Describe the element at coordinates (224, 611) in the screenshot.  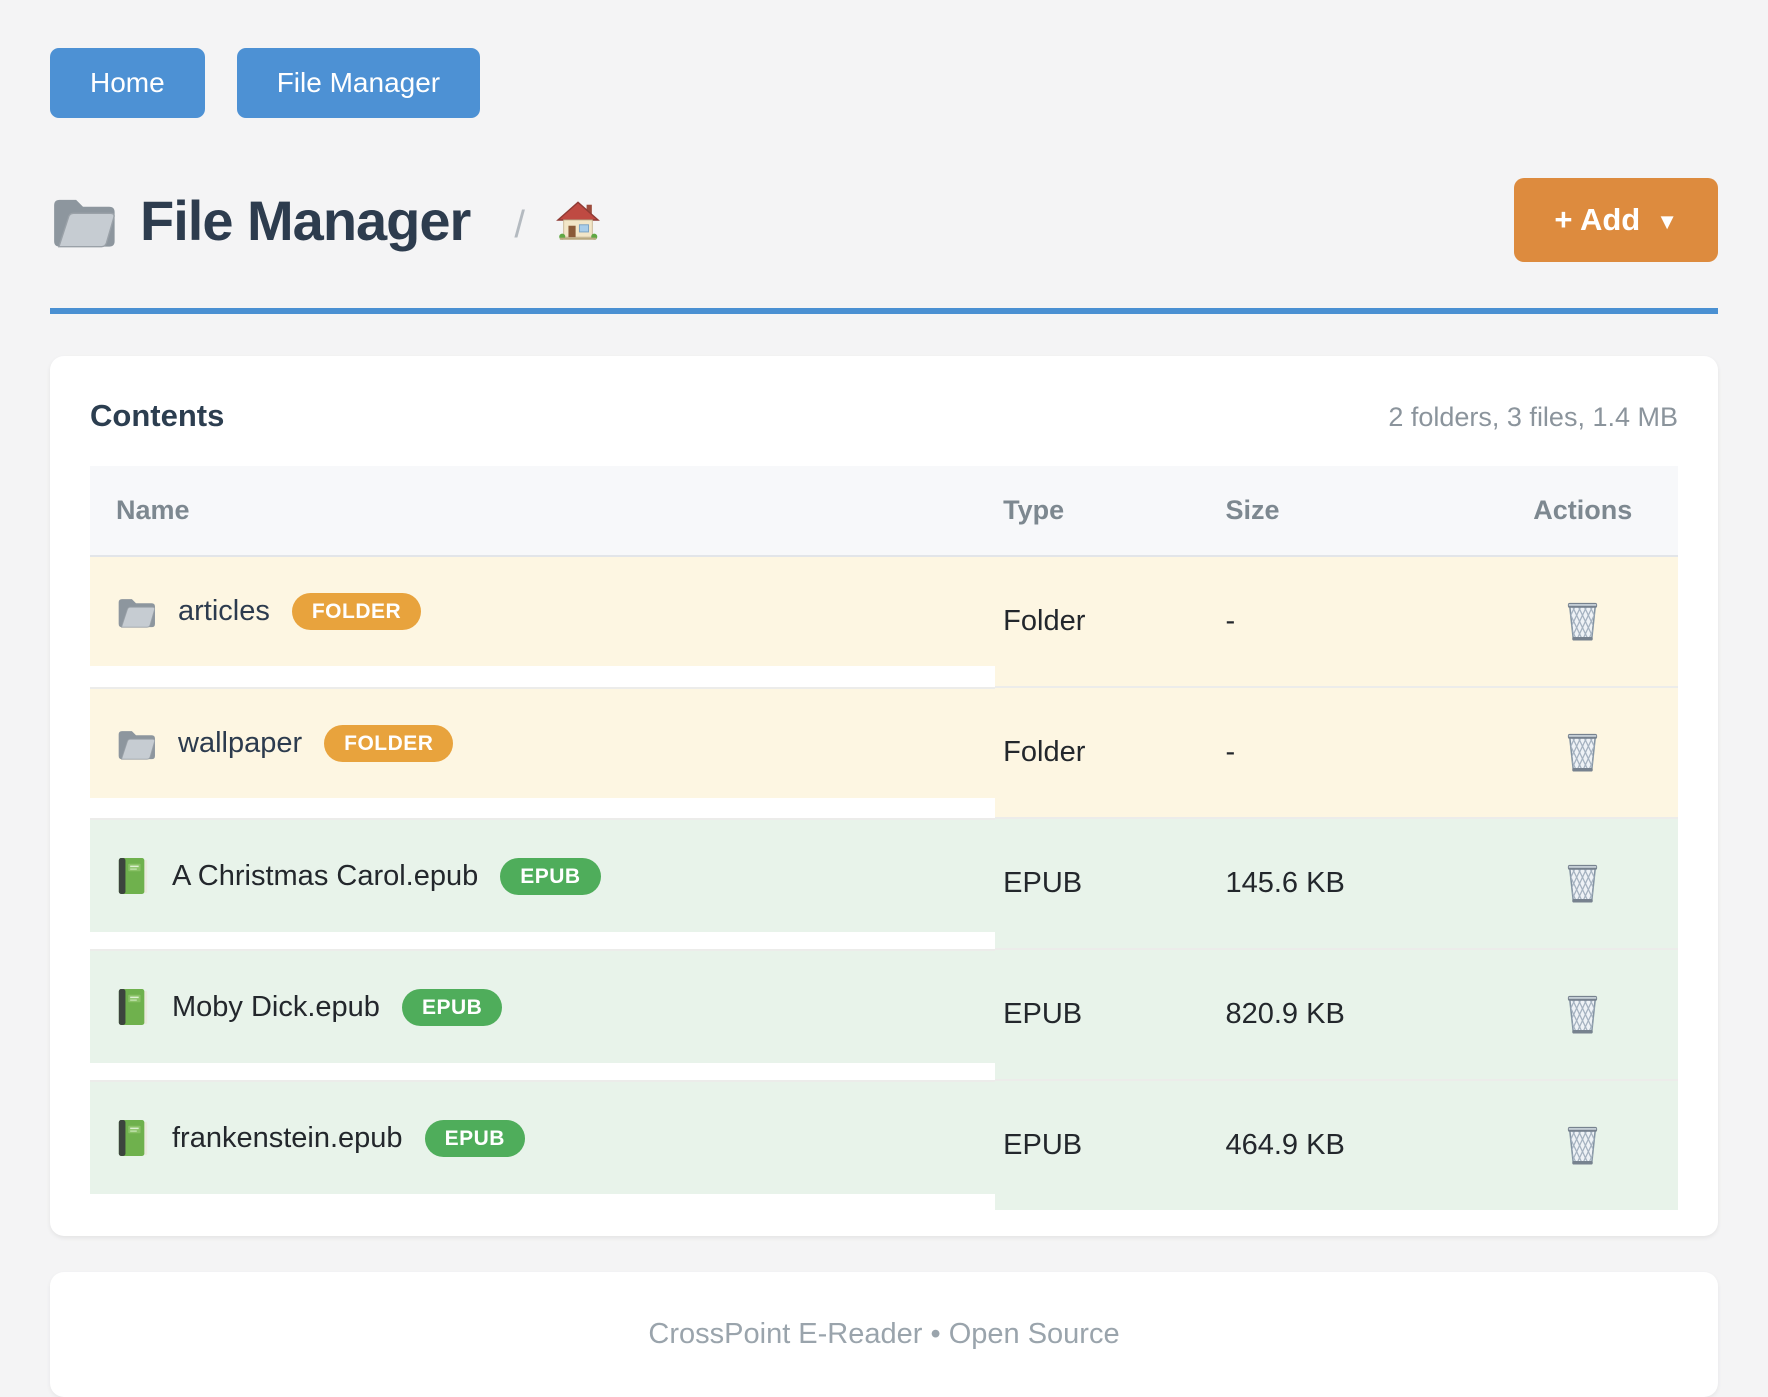
I see `row-name-text: articles` at that location.